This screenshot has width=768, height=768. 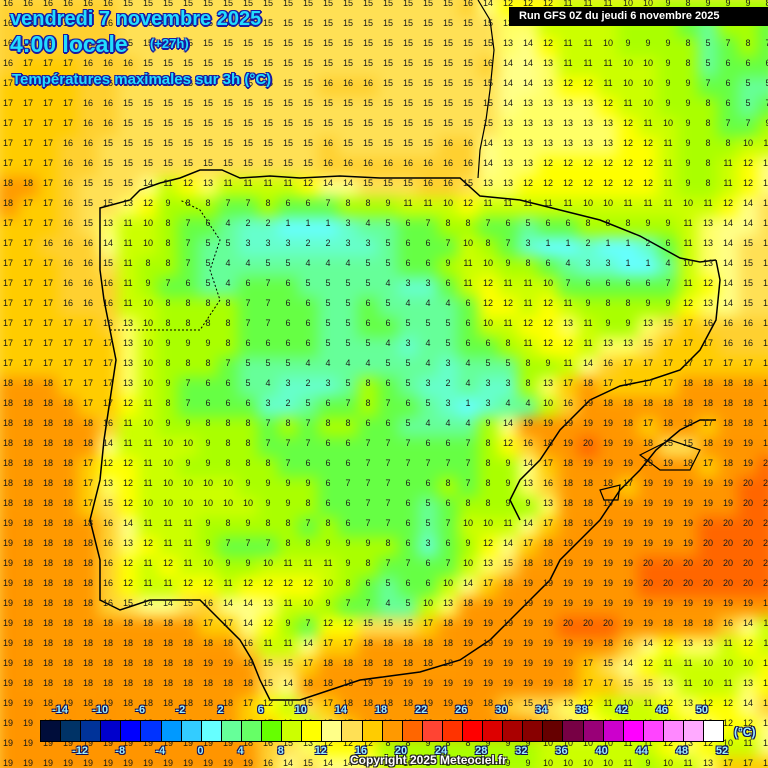 I want to click on legend-tick-label: 38, so click(x=581, y=710).